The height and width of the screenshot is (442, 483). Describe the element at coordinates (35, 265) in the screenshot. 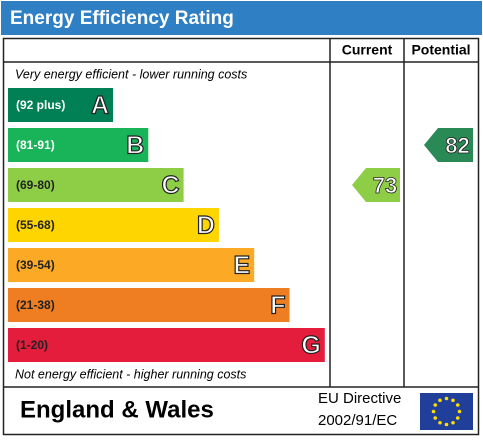

I see `band-range: (39-54)` at that location.